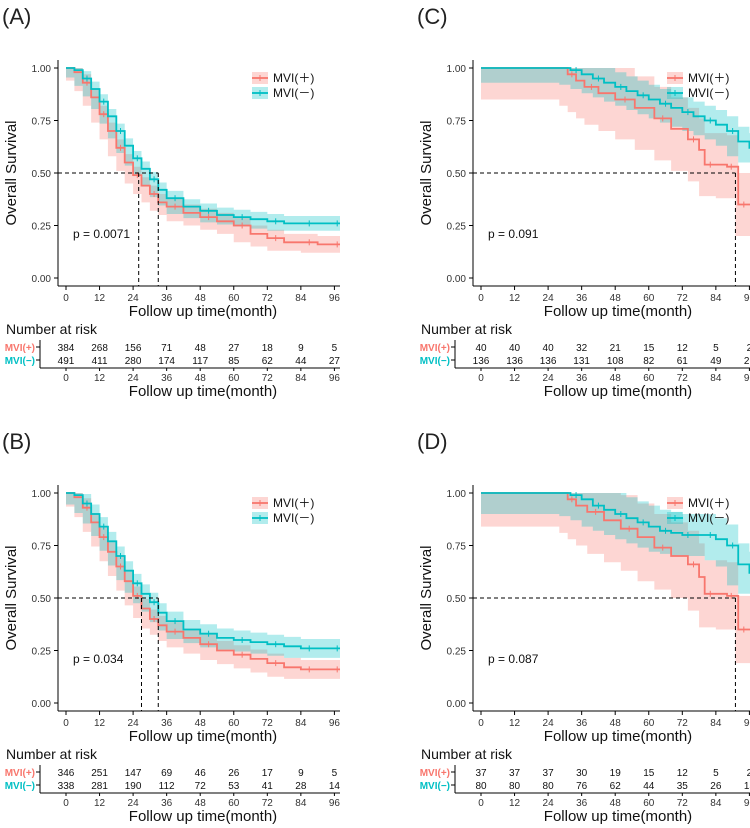 The width and height of the screenshot is (750, 828). I want to click on risk-value: 108, so click(615, 361).